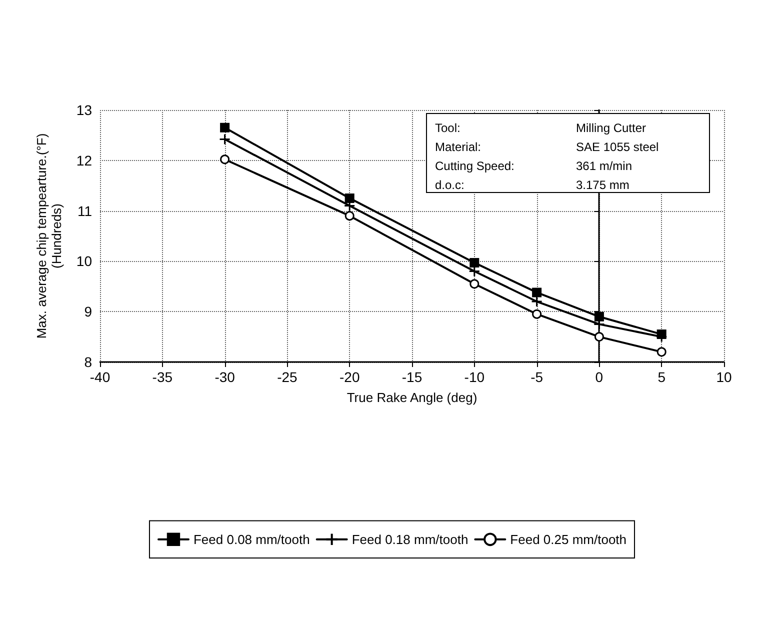  What do you see at coordinates (287, 377) in the screenshot?
I see `x-tick-label: -25` at bounding box center [287, 377].